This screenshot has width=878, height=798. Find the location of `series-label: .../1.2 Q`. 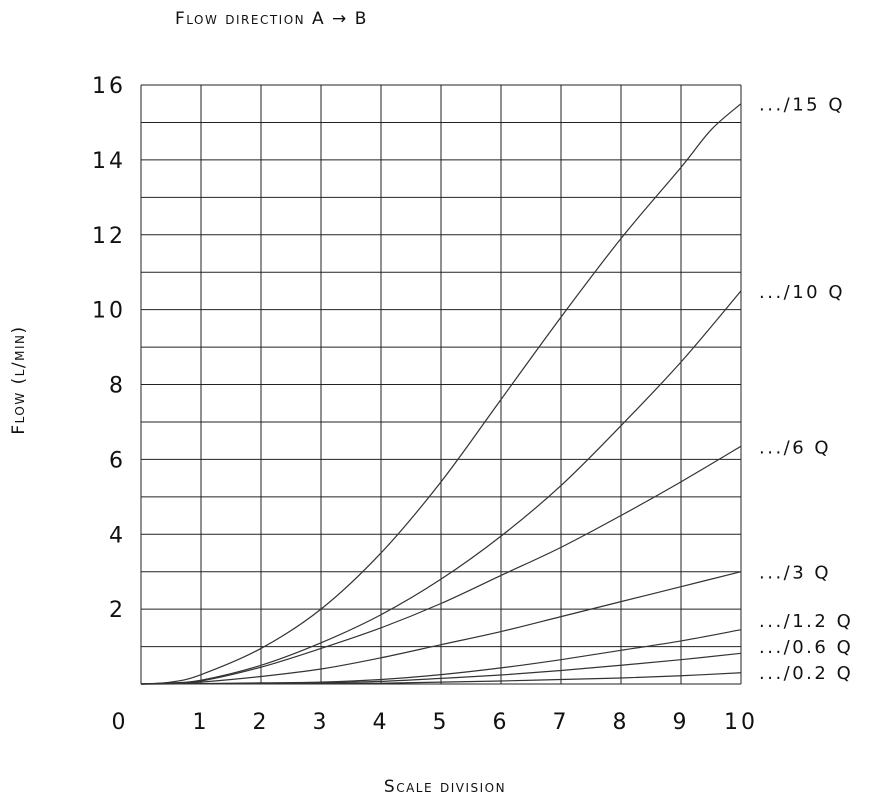

series-label: .../1.2 Q is located at coordinates (806, 621).